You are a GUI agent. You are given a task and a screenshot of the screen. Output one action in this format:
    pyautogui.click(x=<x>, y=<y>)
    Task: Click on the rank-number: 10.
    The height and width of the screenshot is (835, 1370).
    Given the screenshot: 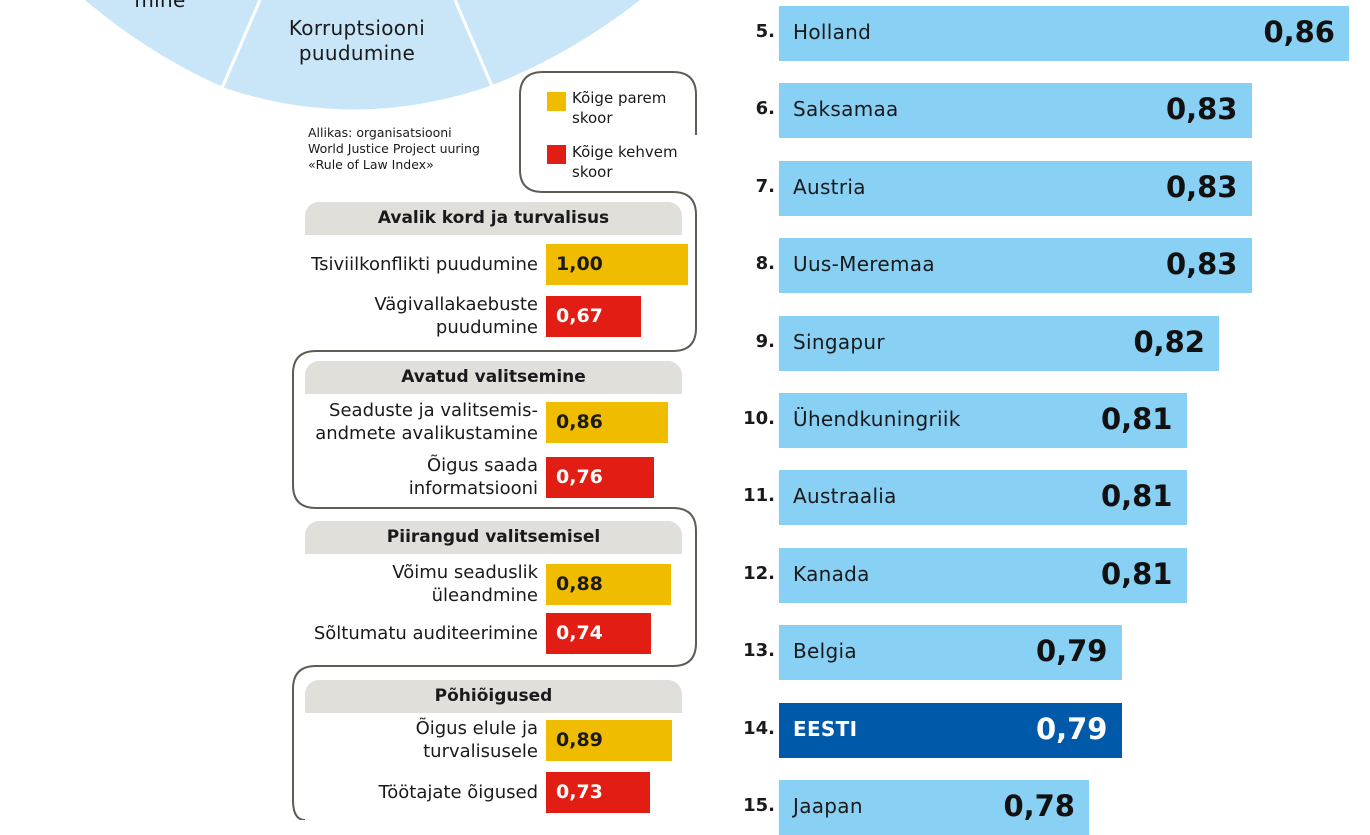 What is the action you would take?
    pyautogui.click(x=759, y=418)
    